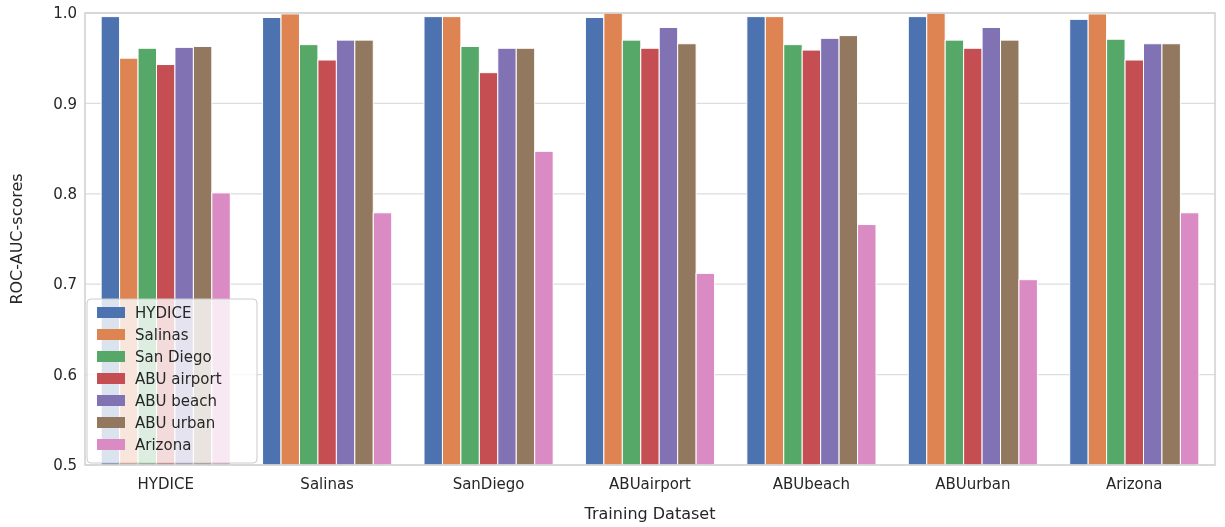  Describe the element at coordinates (162, 335) in the screenshot. I see `legend-label: Salinas` at that location.